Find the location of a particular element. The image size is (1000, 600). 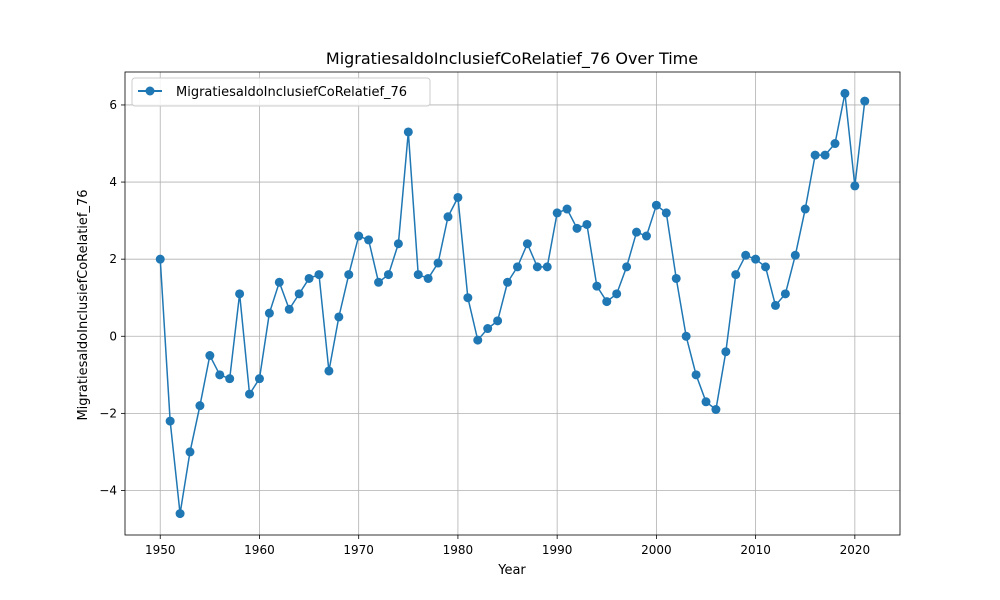

legend-marker-swatch is located at coordinates (150, 91).